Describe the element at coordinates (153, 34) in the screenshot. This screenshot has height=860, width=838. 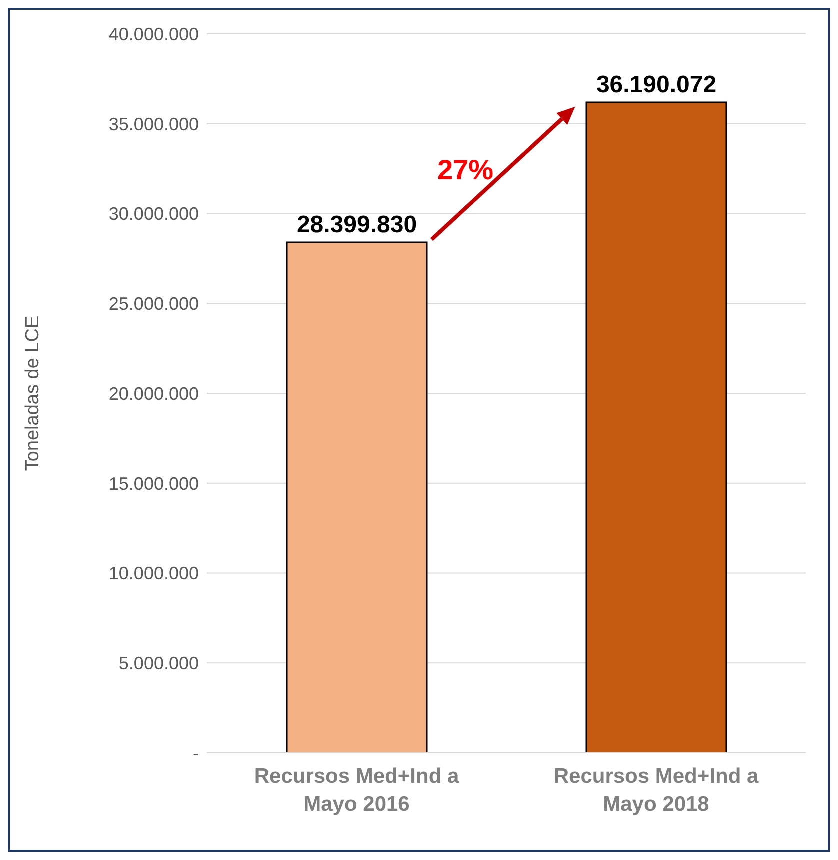
I see `y-tick-label: 40.000.000` at that location.